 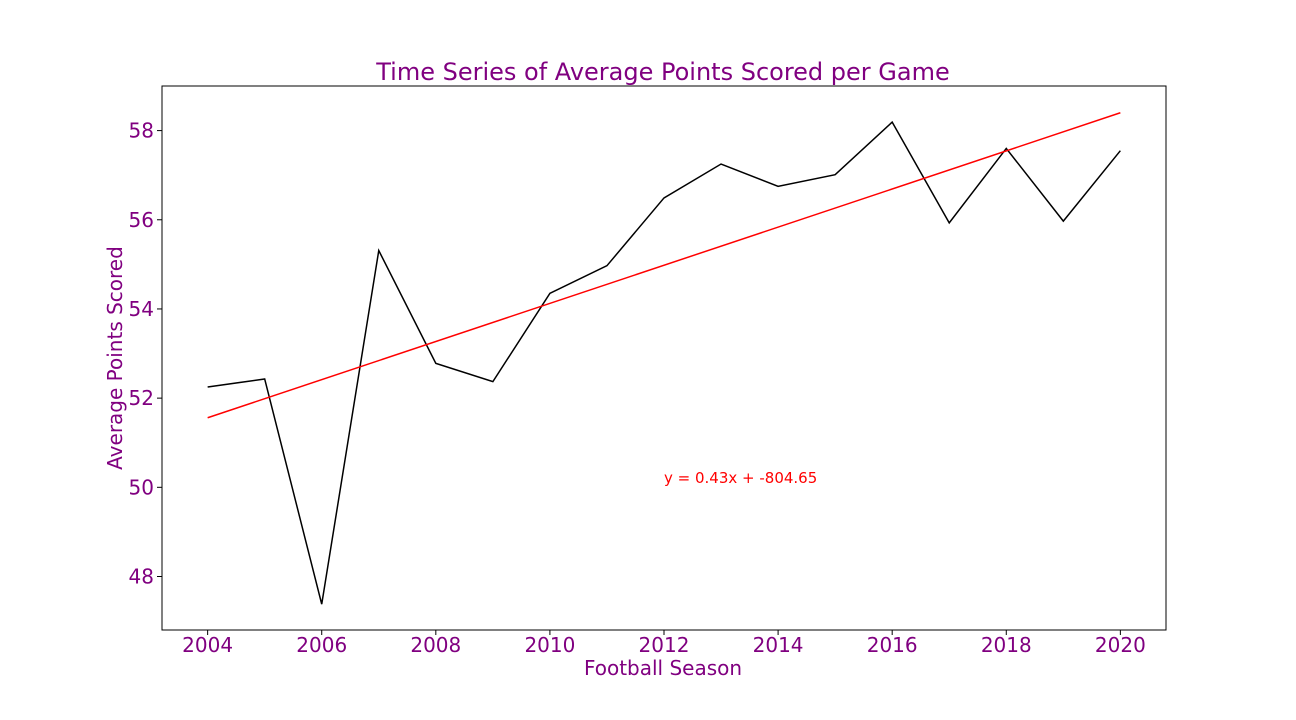 What do you see at coordinates (892, 645) in the screenshot?
I see `x-tick-label: 2016` at bounding box center [892, 645].